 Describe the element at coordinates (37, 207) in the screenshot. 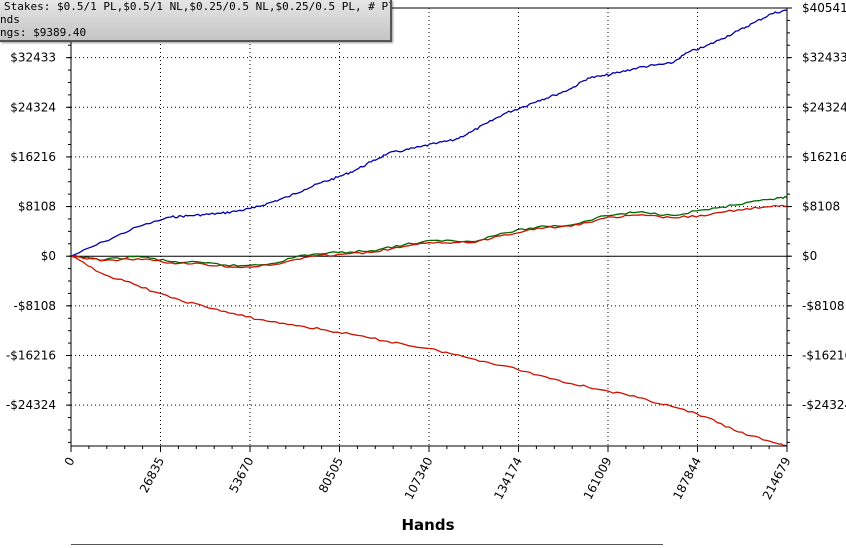

I see `y-tick-label-left: $8108` at that location.